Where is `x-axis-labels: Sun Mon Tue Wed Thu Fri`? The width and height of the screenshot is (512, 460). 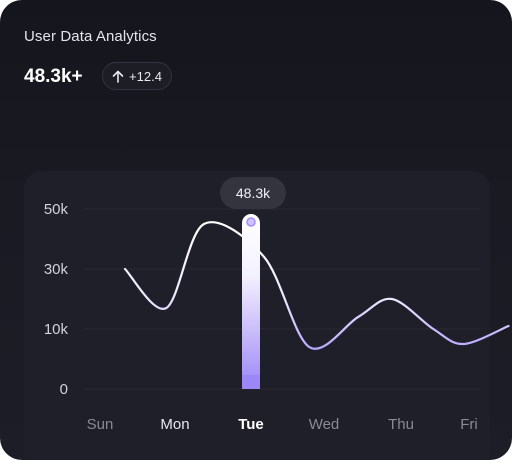
x-axis-labels: Sun Mon Tue Wed Thu Fri is located at coordinates (282, 424).